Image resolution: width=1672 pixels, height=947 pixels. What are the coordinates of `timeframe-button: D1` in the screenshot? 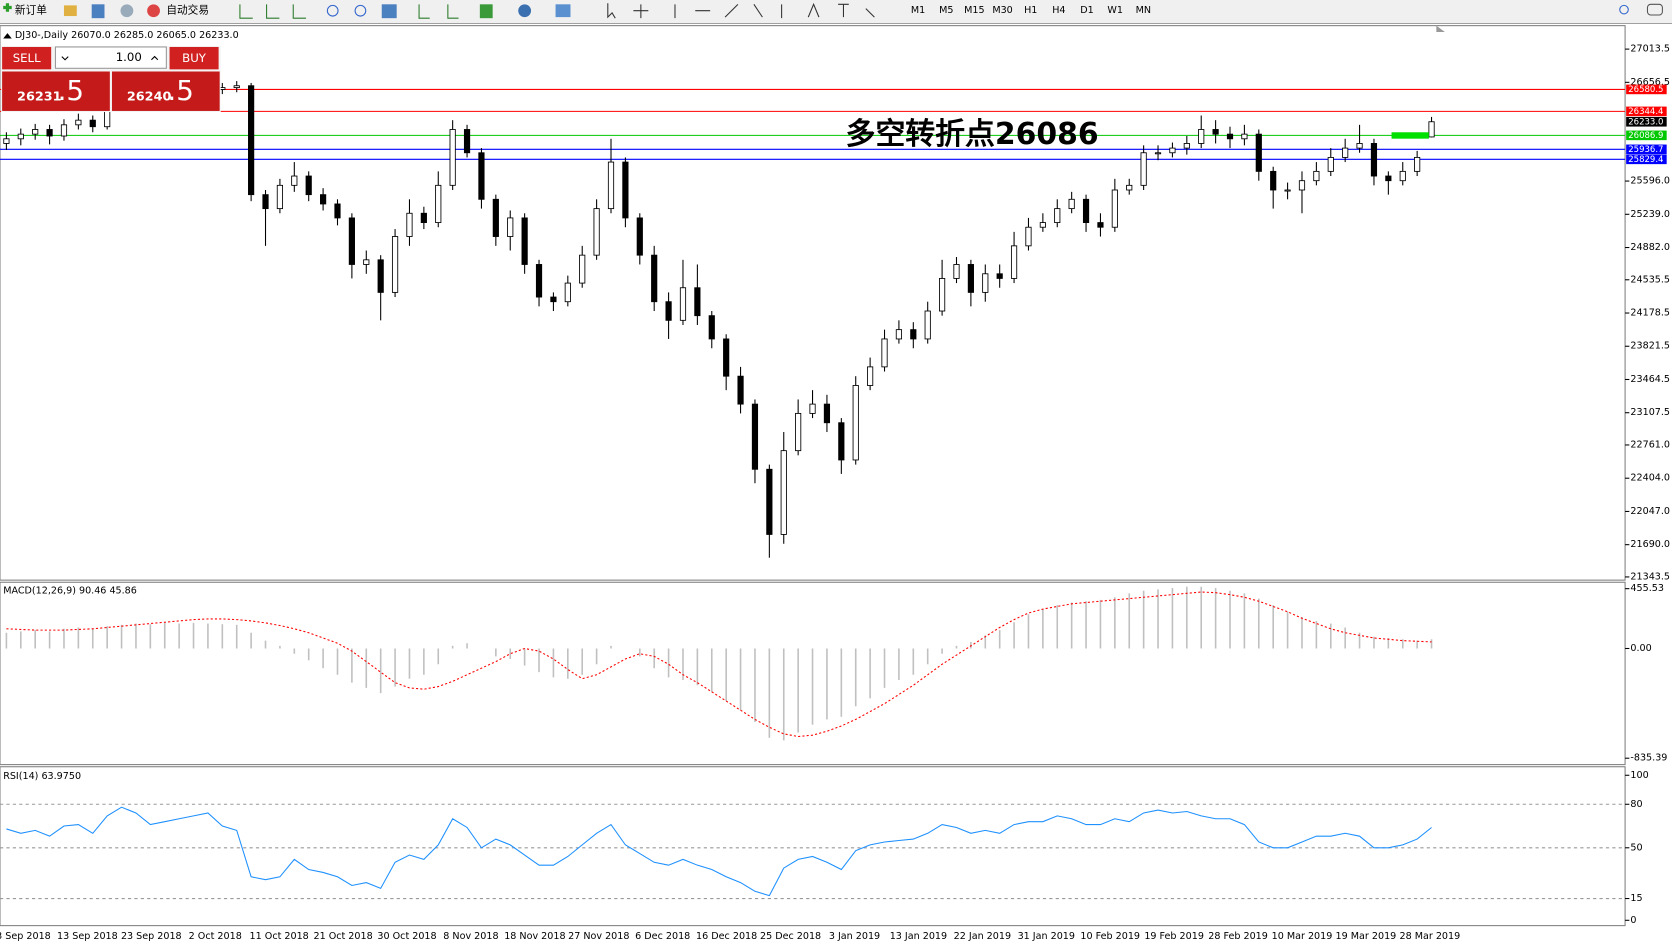 It's located at (1086, 10).